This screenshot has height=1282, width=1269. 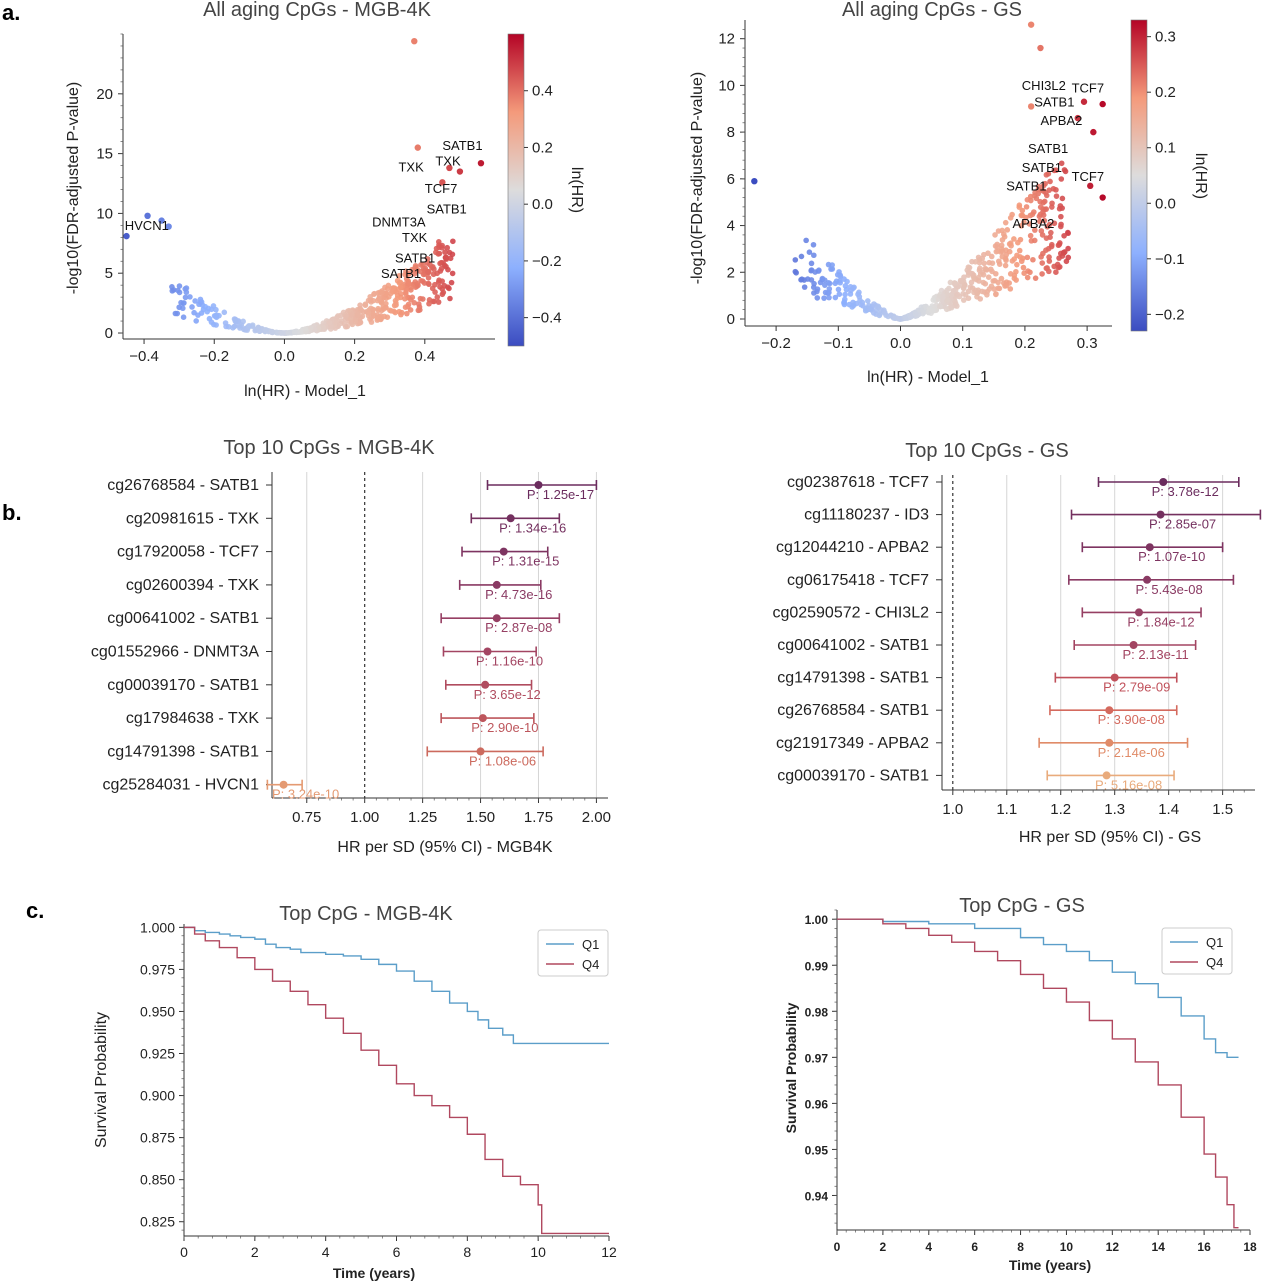 I want to click on x-tick-label: 0.0, so click(x=900, y=343).